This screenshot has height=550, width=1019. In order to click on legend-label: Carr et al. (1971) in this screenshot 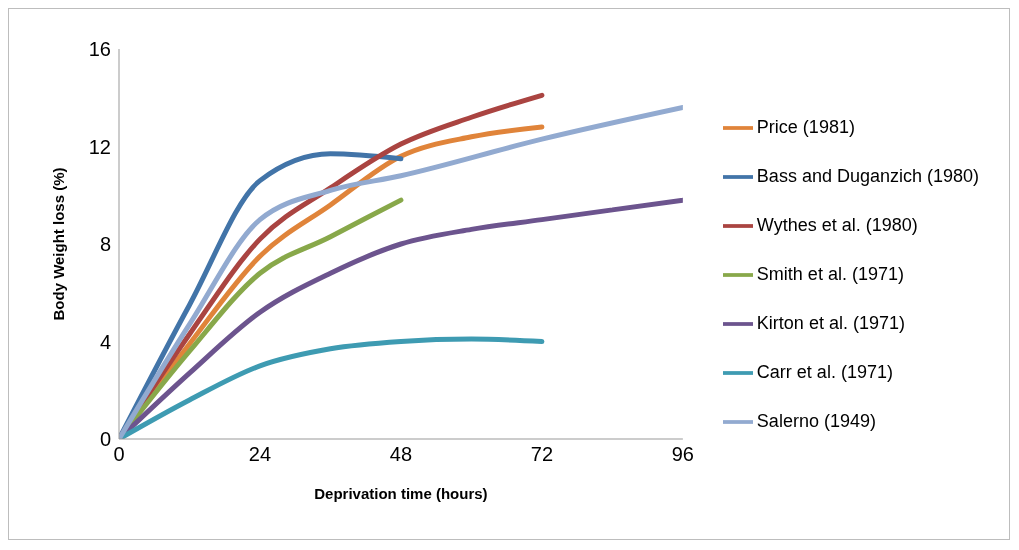, I will do `click(824, 371)`.